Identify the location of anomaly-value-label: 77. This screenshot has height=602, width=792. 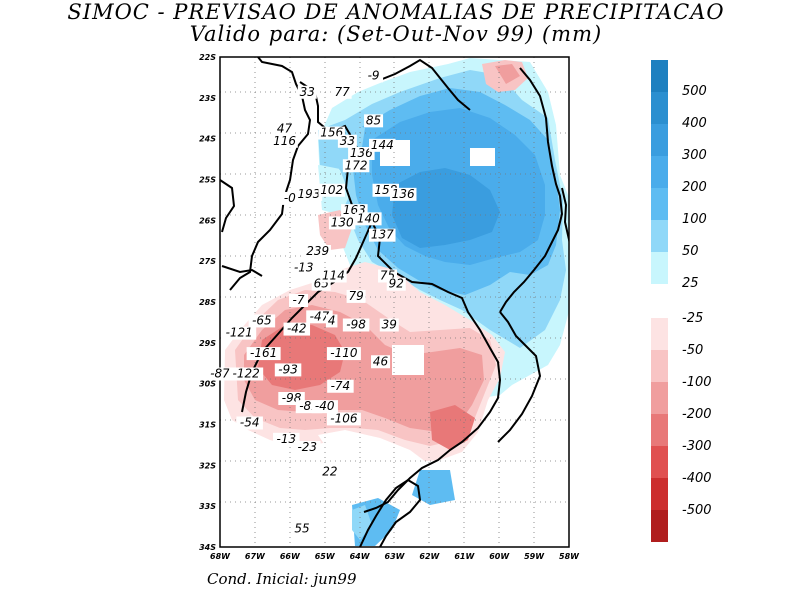
(342, 92).